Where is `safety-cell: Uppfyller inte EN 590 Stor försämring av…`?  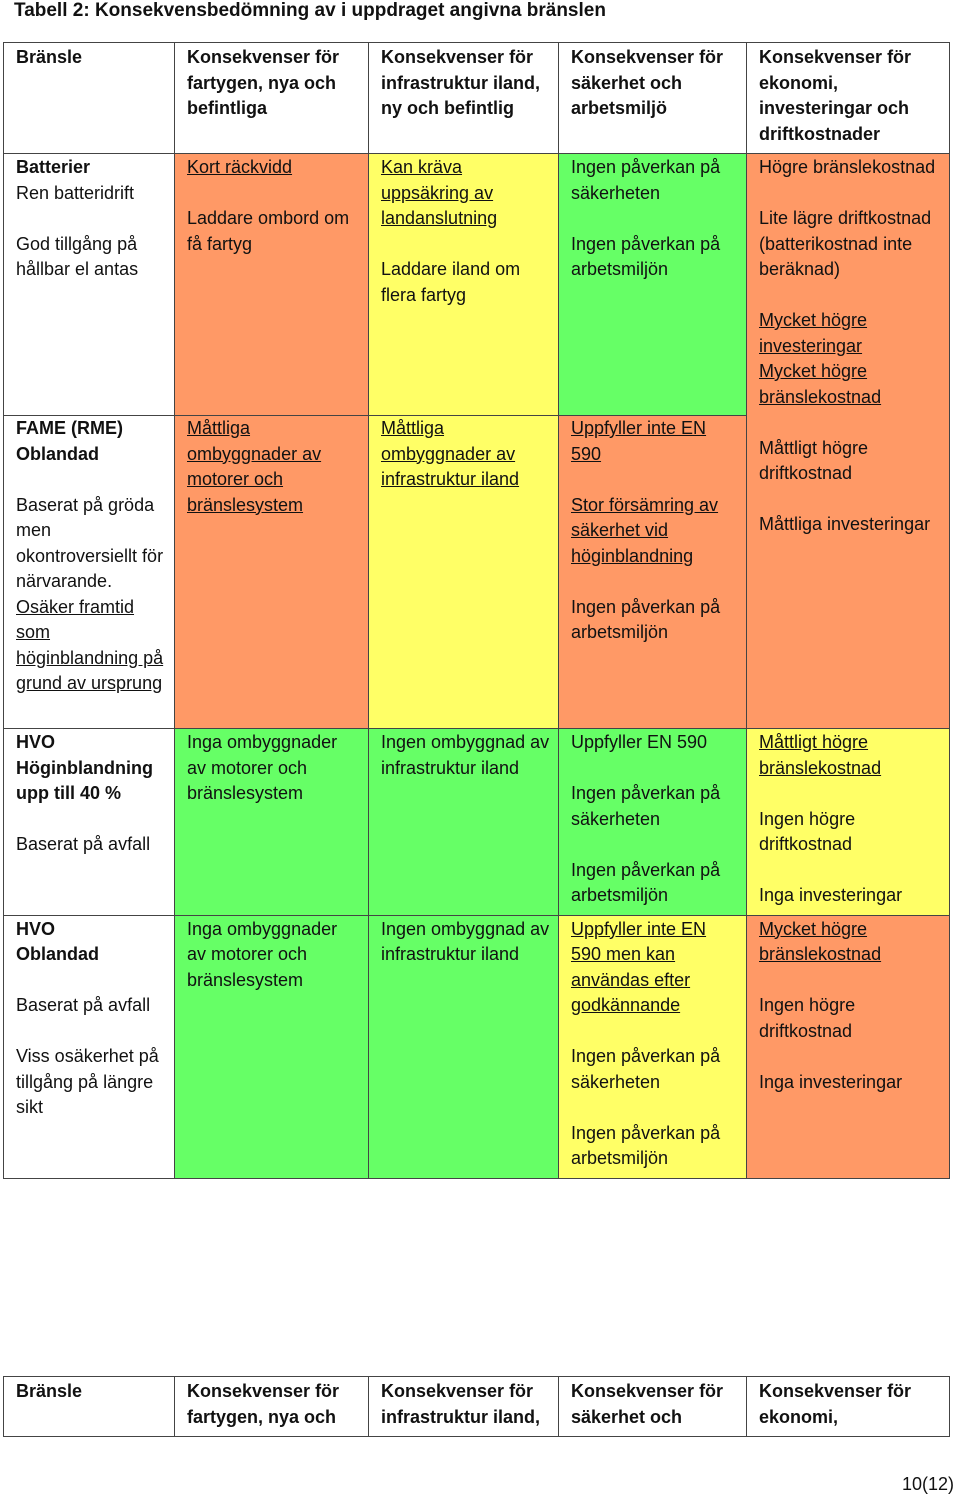 safety-cell: Uppfyller inte EN 590 Stor försämring av… is located at coordinates (652, 572).